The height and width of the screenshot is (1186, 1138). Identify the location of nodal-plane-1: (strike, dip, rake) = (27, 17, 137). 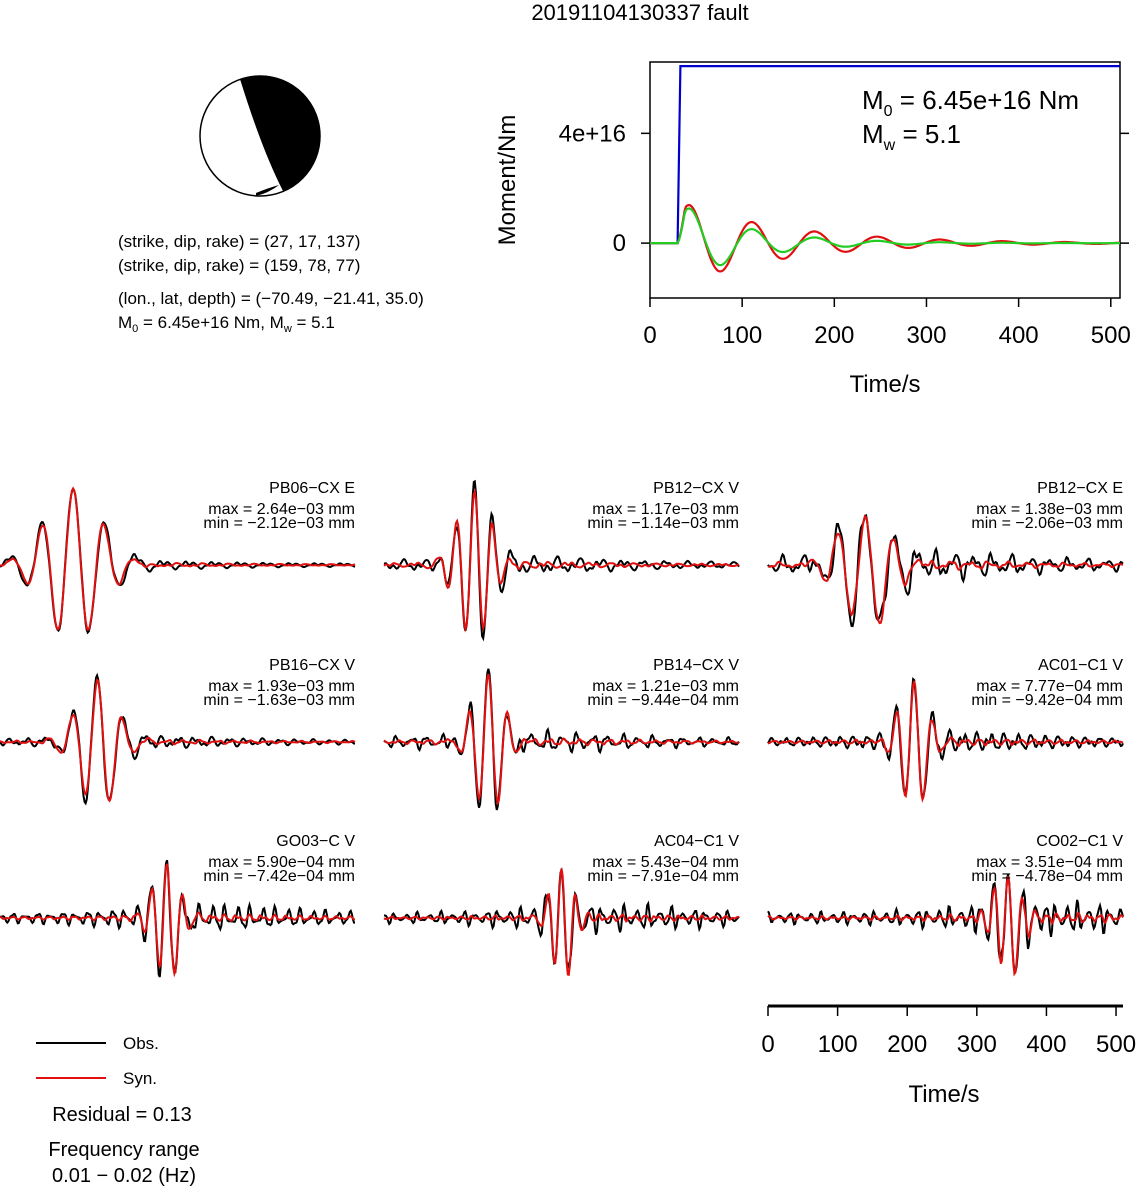
(239, 241).